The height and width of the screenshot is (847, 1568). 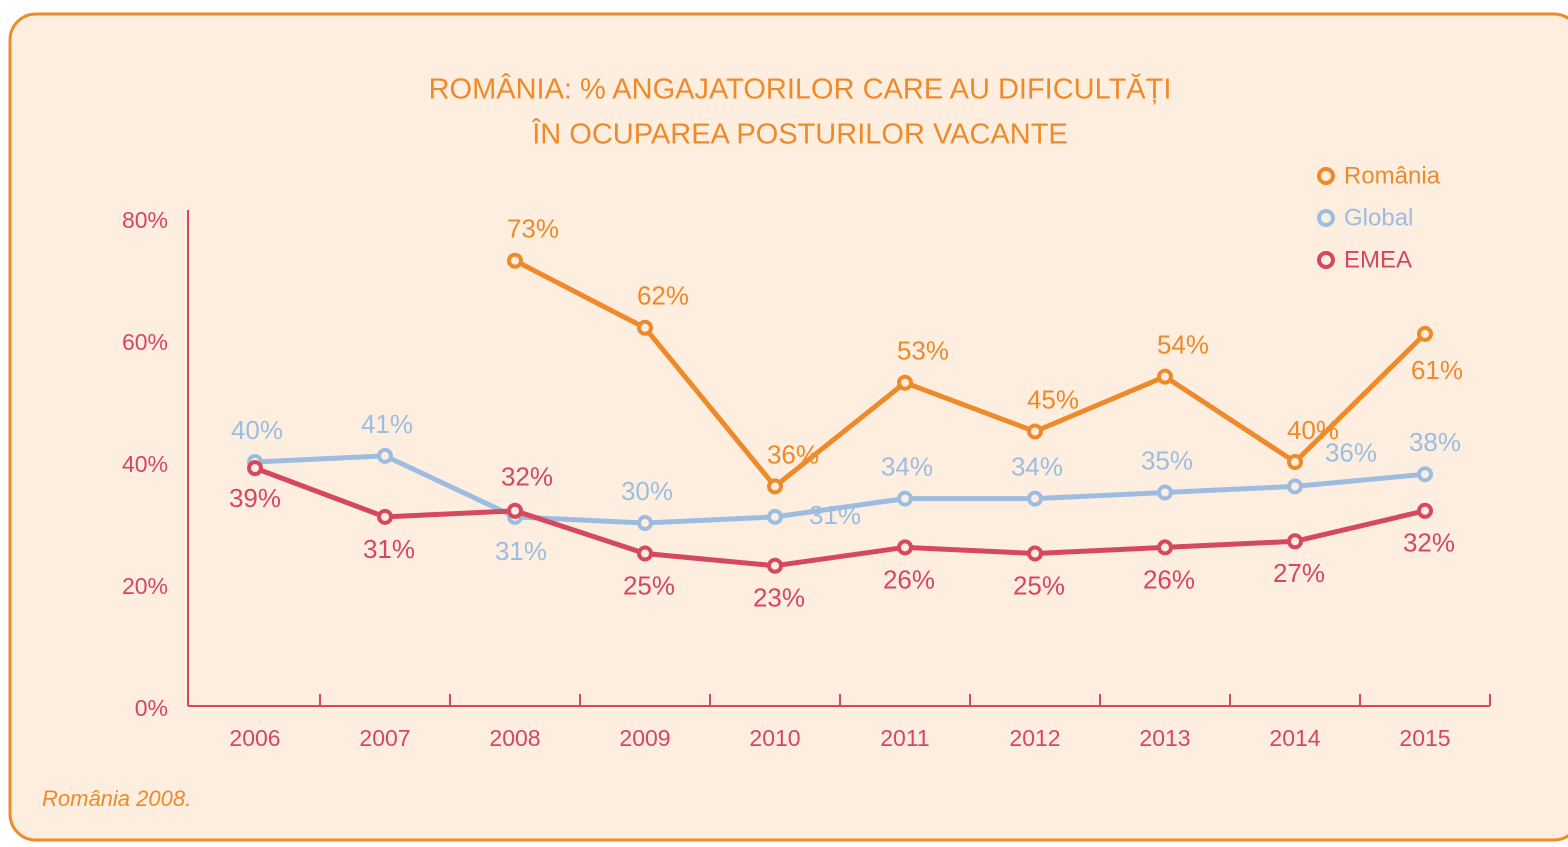 I want to click on x-tick-label: 2006, so click(x=254, y=738).